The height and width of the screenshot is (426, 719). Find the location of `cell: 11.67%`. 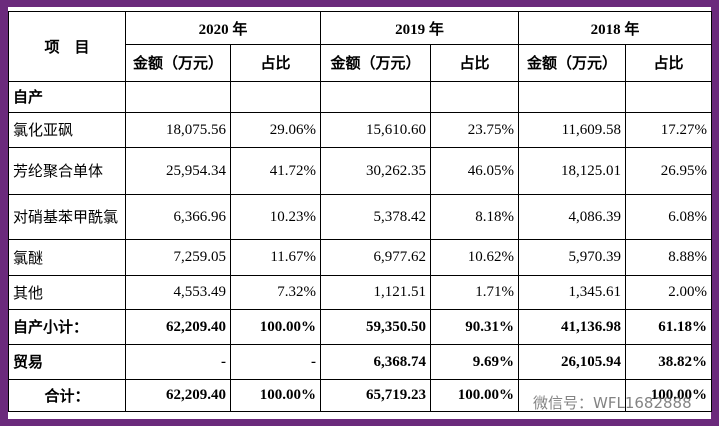

cell: 11.67% is located at coordinates (275, 257).